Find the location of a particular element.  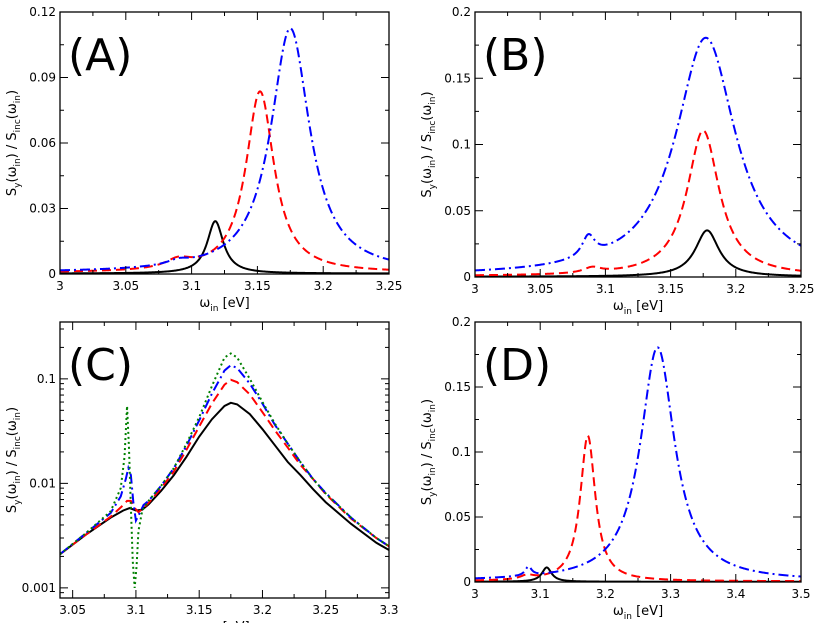

y-tick-label: 0.03 is located at coordinates (42, 209).